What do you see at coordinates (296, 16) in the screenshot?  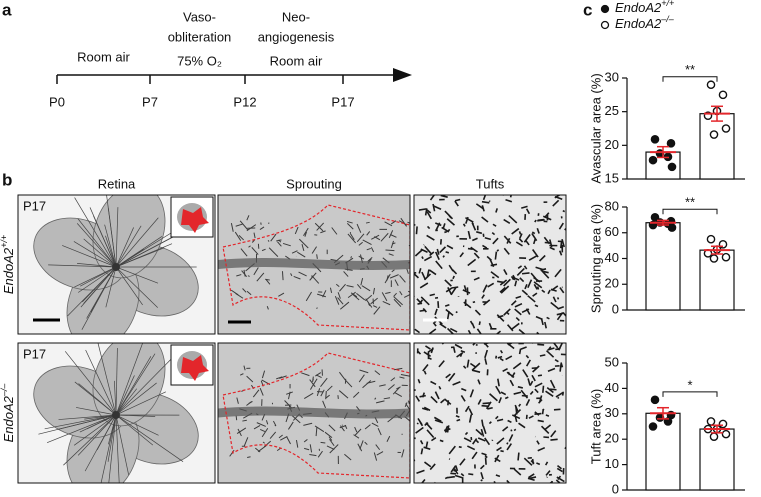 I see `timeline-phase: Neo-` at bounding box center [296, 16].